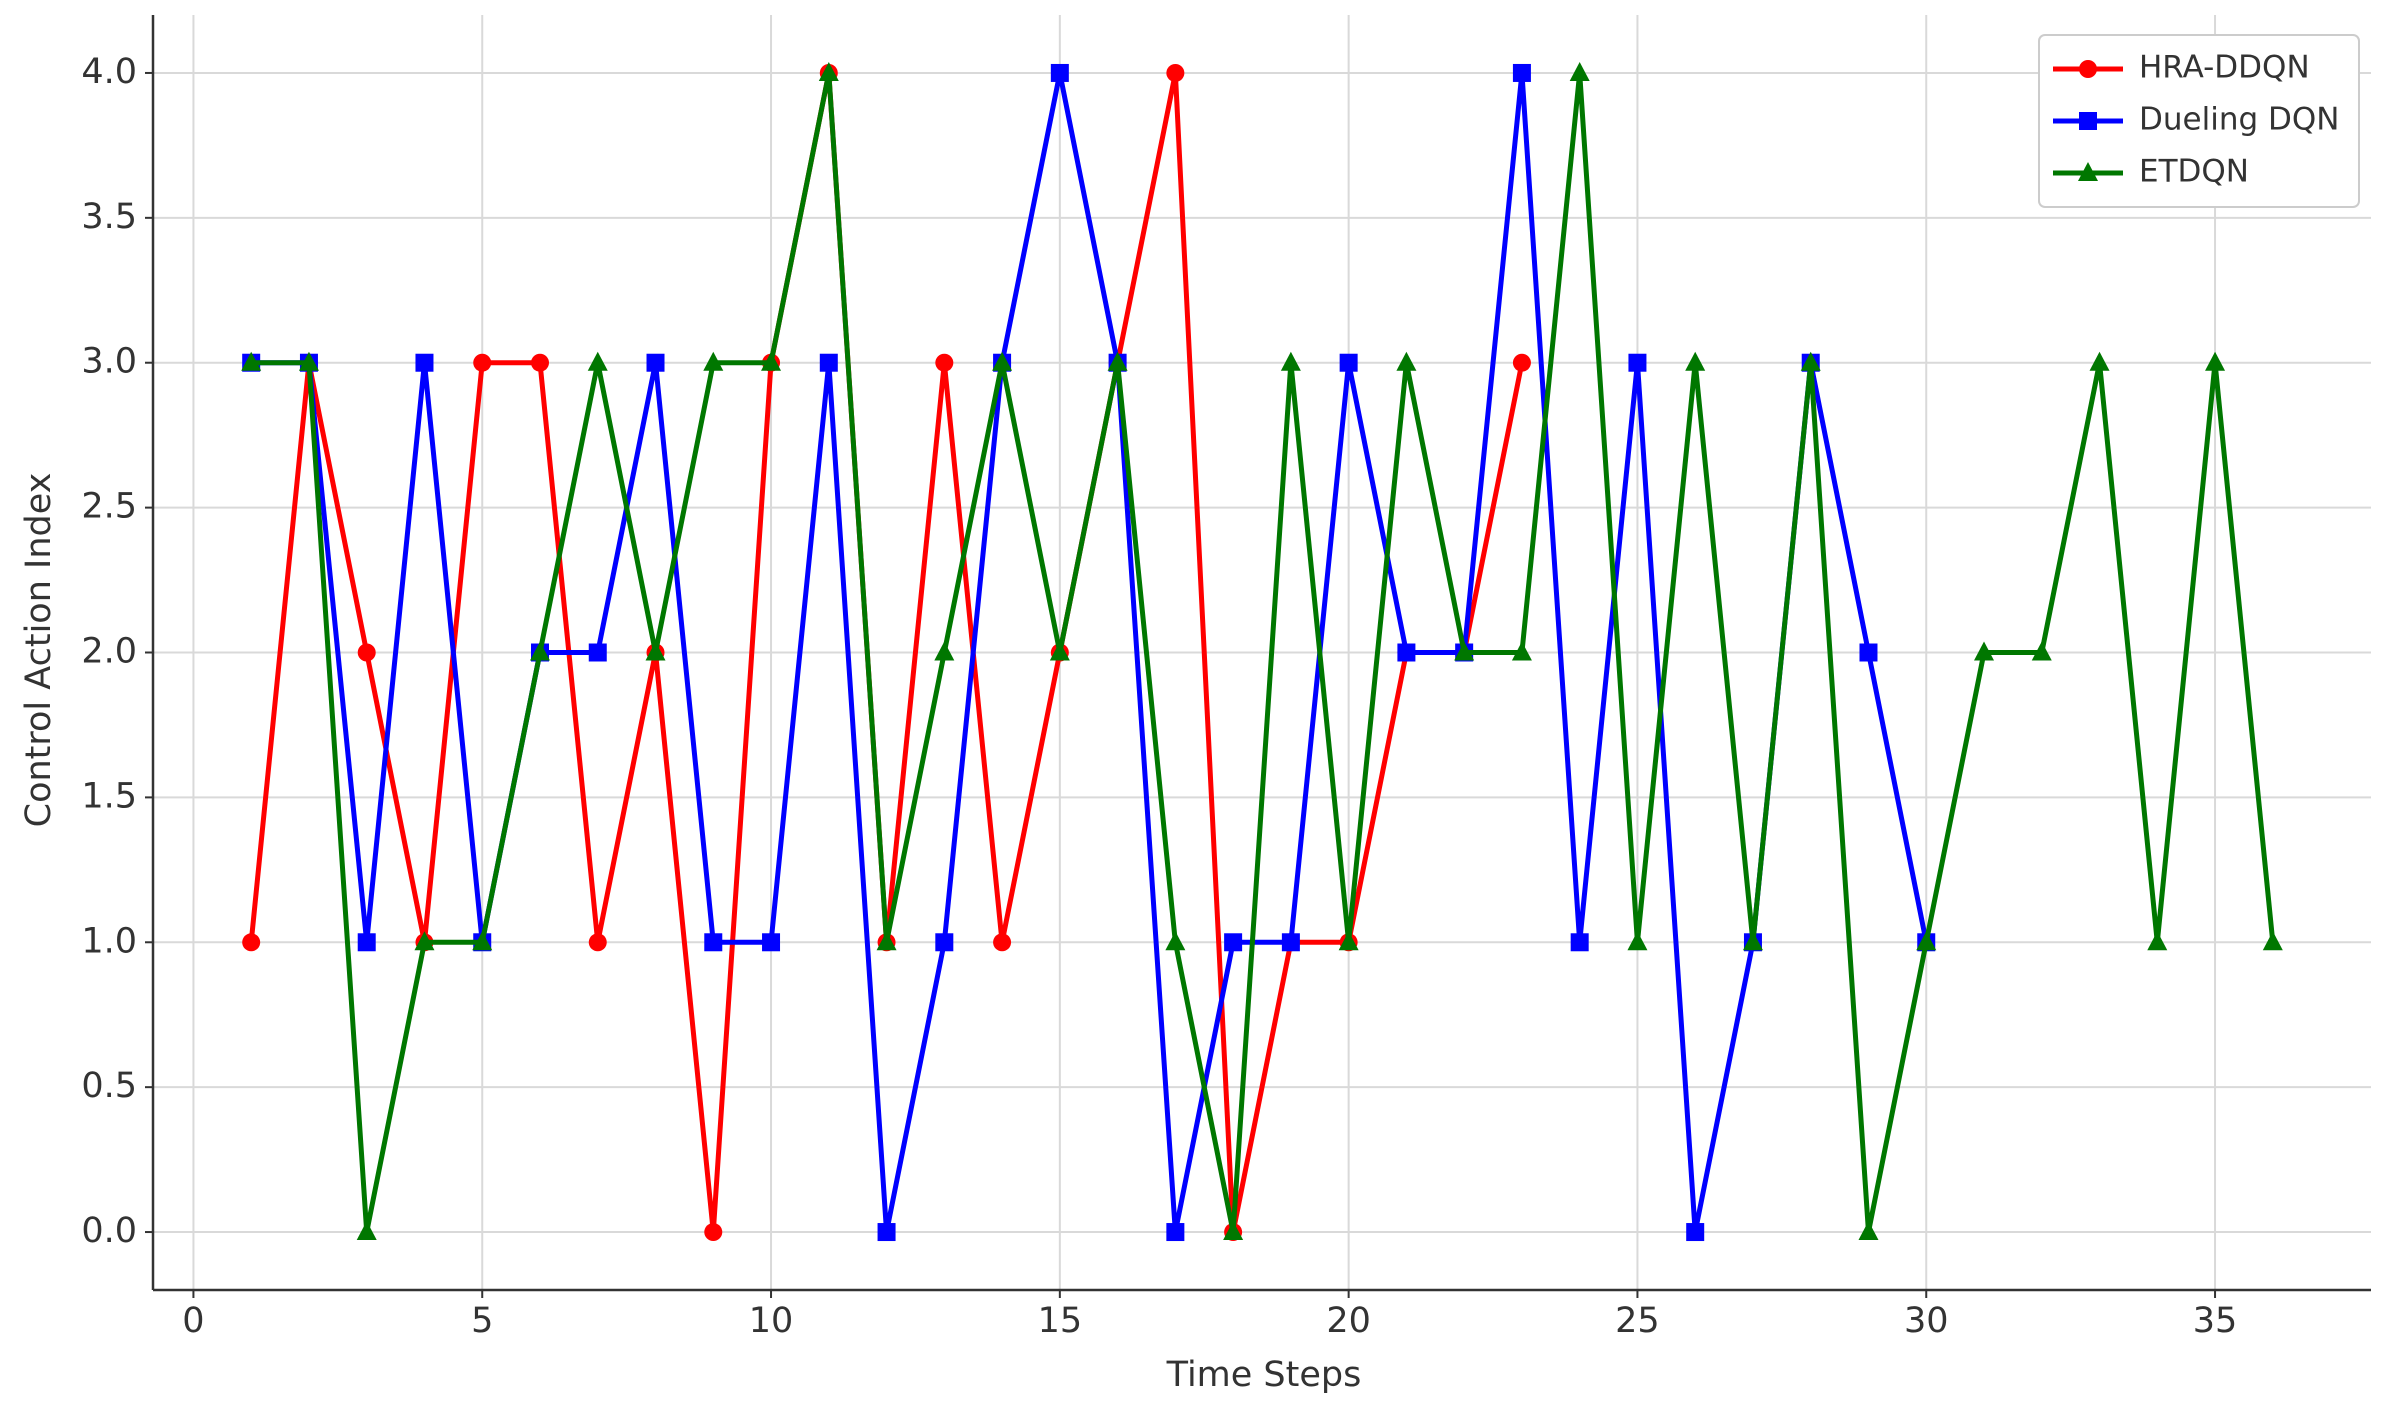  What do you see at coordinates (109, 362) in the screenshot?
I see `y-tick-label: 3.0` at bounding box center [109, 362].